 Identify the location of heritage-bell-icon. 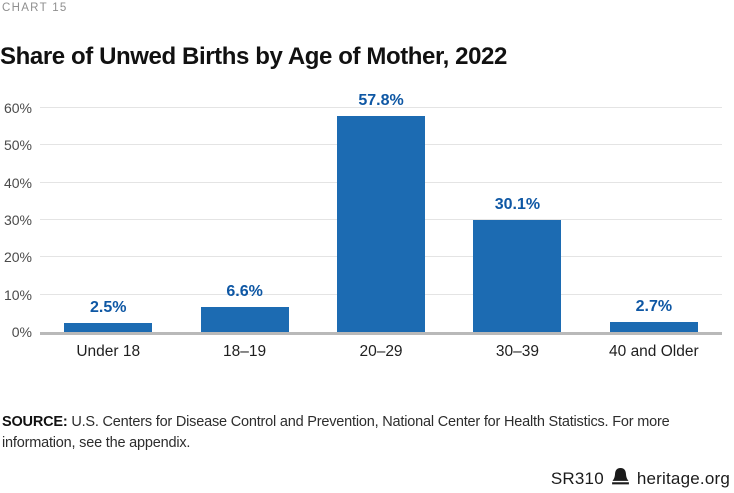
(620, 479).